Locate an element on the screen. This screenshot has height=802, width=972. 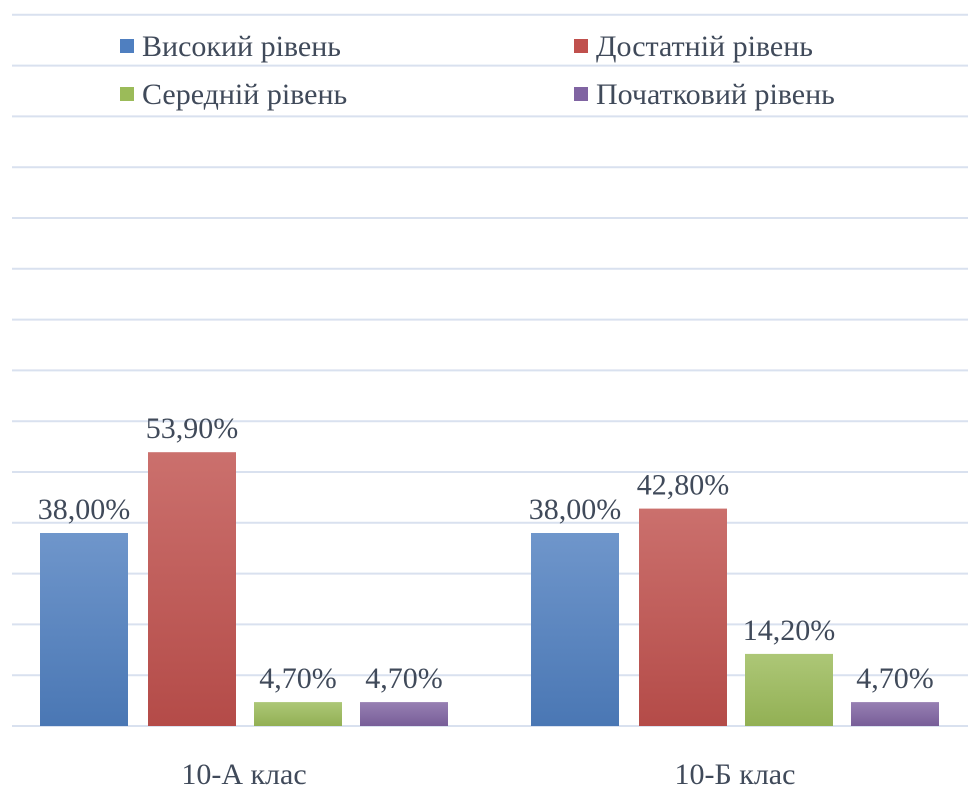
legend-label-середній-рівень: Середній рівень is located at coordinates (244, 94).